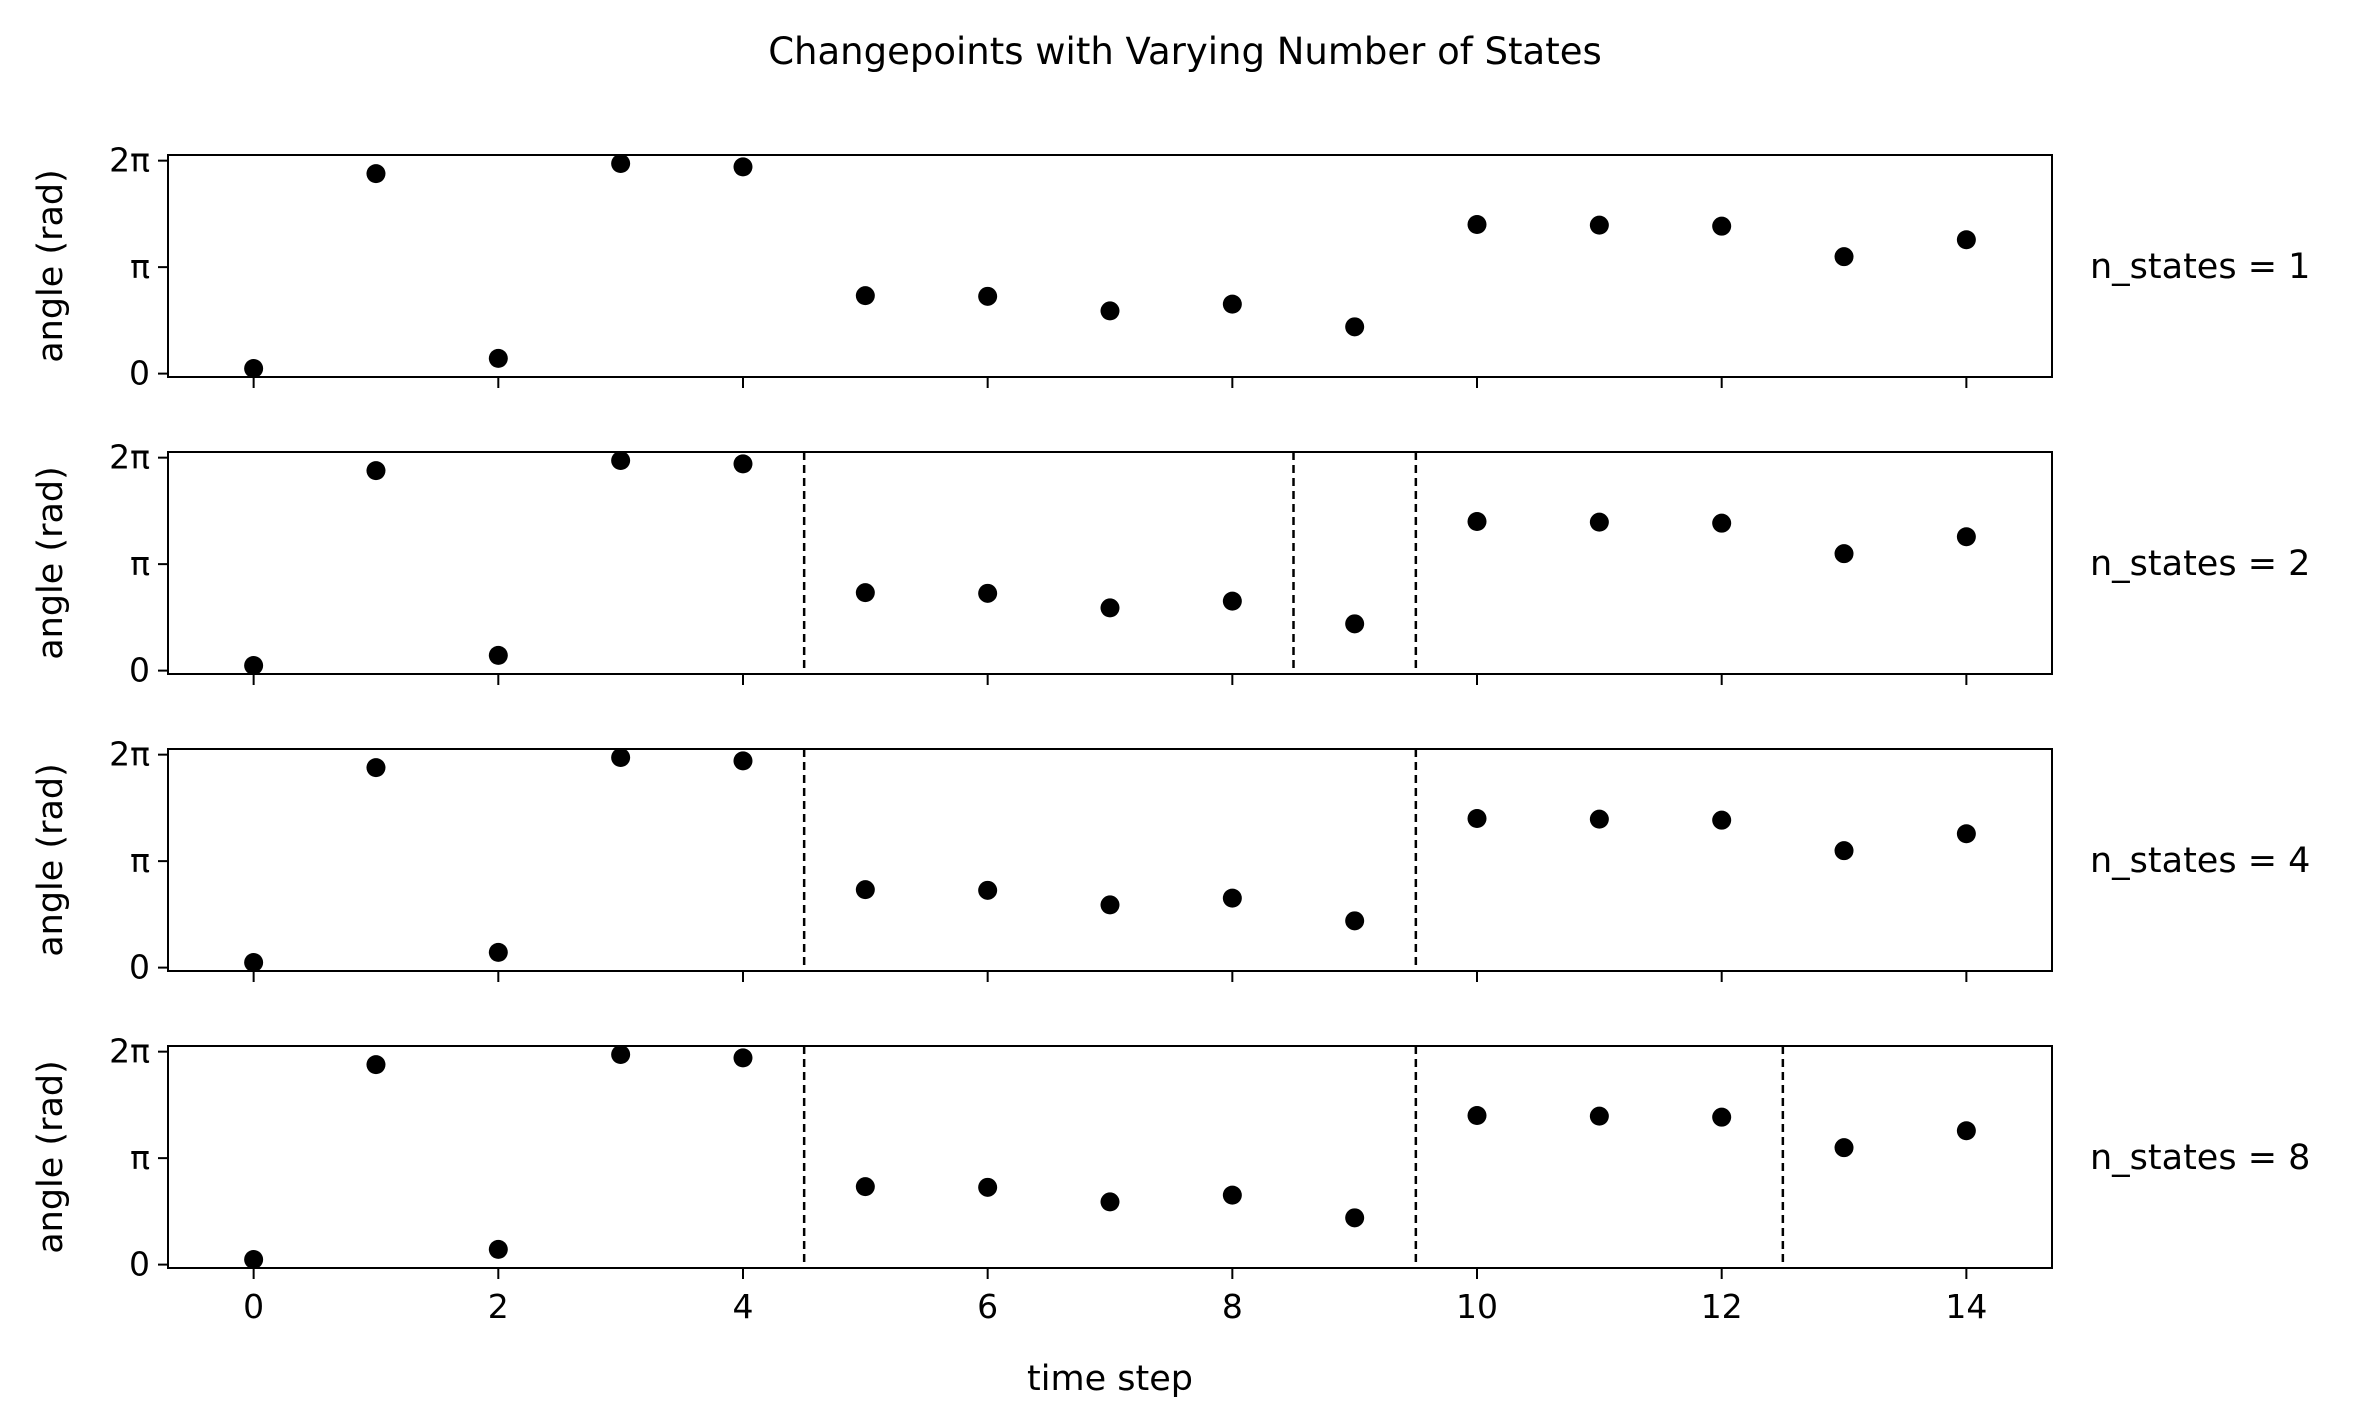 Image resolution: width=2370 pixels, height=1426 pixels. What do you see at coordinates (1966, 1306) in the screenshot?
I see `x-tick-label: 14` at bounding box center [1966, 1306].